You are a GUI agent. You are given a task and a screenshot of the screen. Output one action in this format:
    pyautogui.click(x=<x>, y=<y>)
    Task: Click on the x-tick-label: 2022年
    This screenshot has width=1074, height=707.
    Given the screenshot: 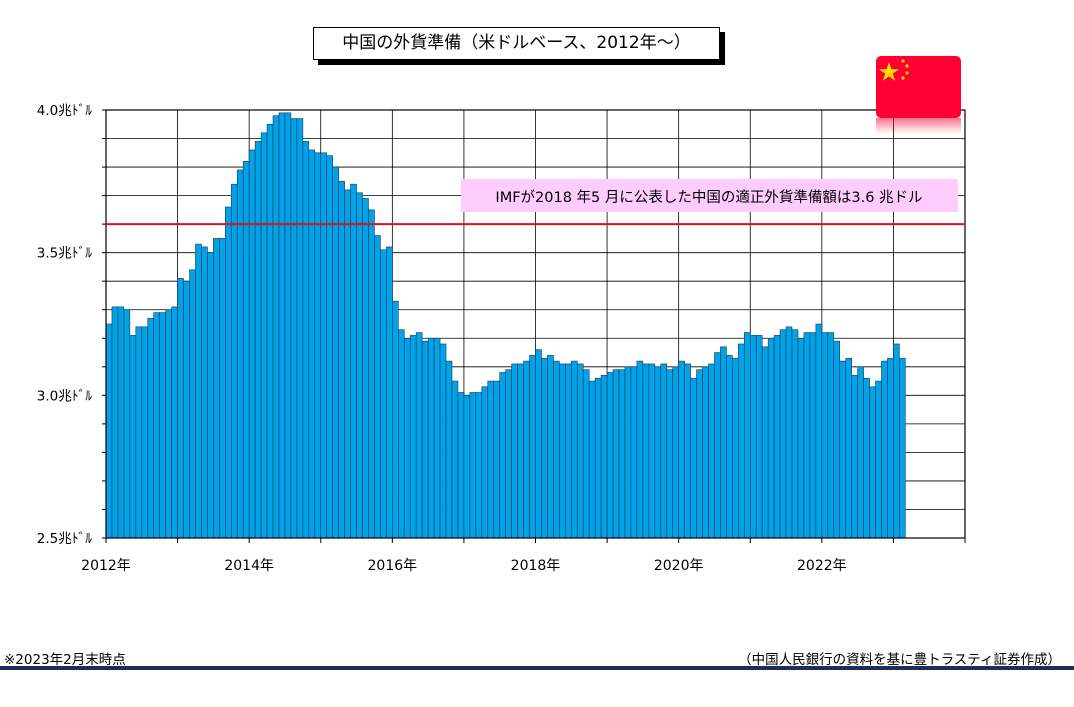 What is the action you would take?
    pyautogui.click(x=822, y=566)
    